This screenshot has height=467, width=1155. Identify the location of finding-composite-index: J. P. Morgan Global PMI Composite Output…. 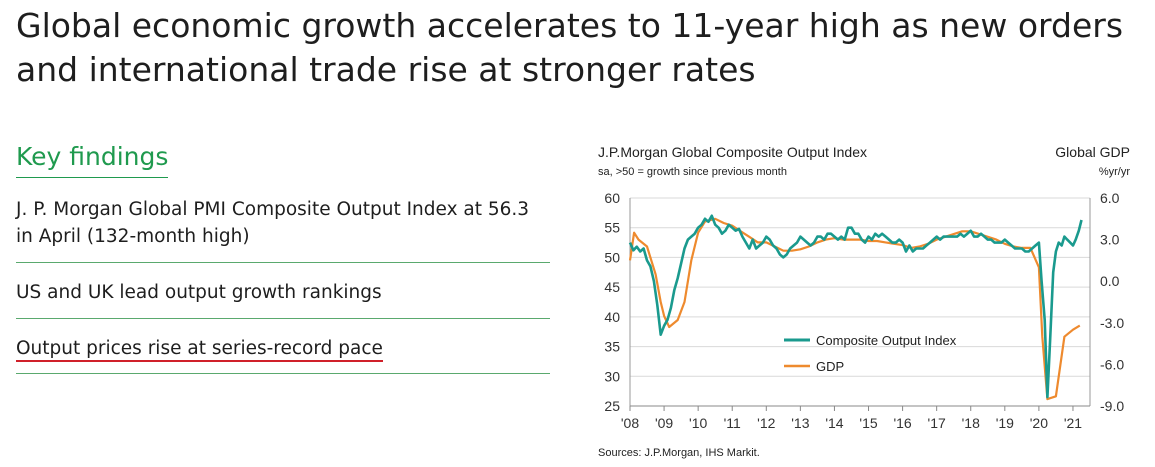
(273, 223).